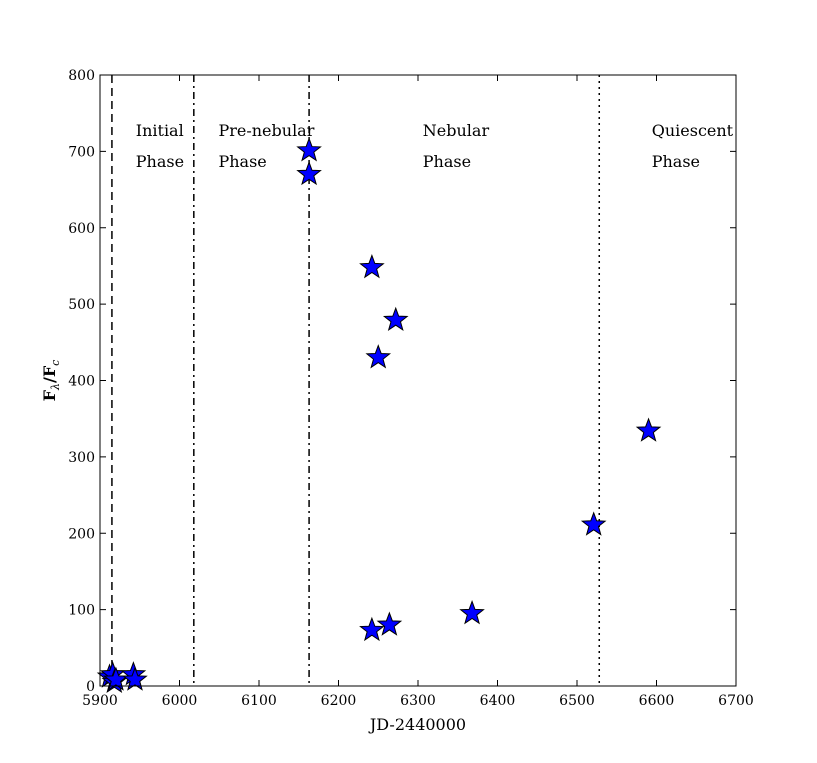 This screenshot has height=763, width=817. Describe the element at coordinates (81, 305) in the screenshot. I see `y-tick-label: 500` at that location.